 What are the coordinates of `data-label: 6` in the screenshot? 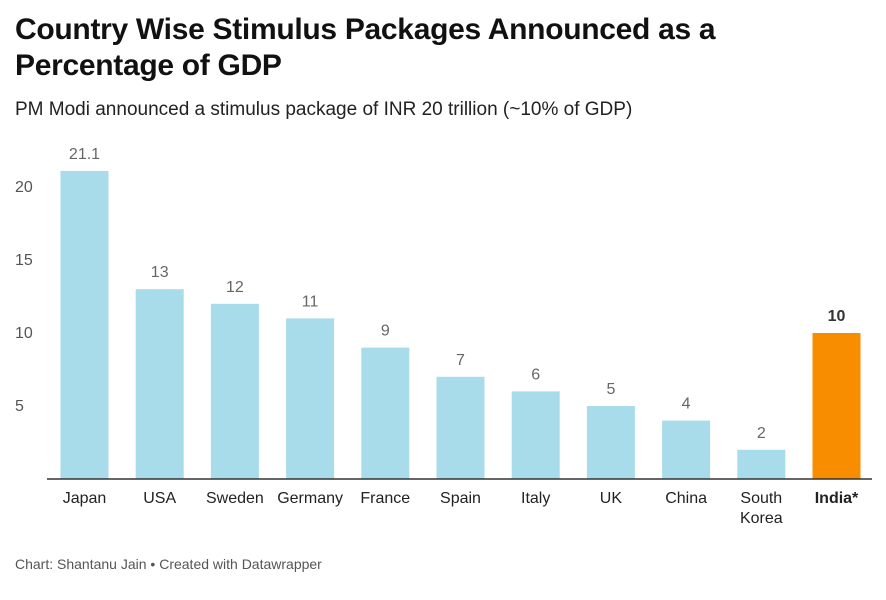 It's located at (535, 374).